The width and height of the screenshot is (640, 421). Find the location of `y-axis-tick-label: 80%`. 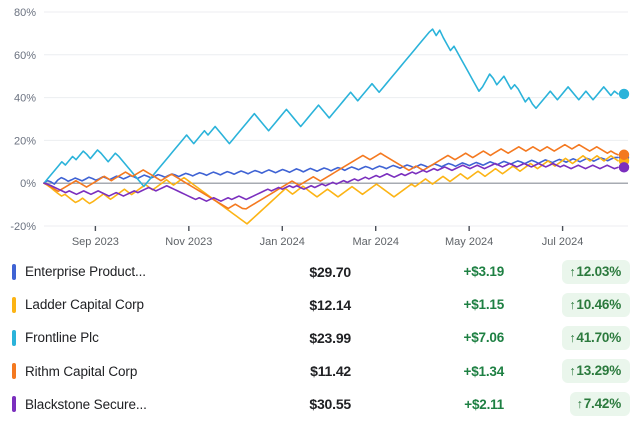

y-axis-tick-label: 80% is located at coordinates (25, 13).